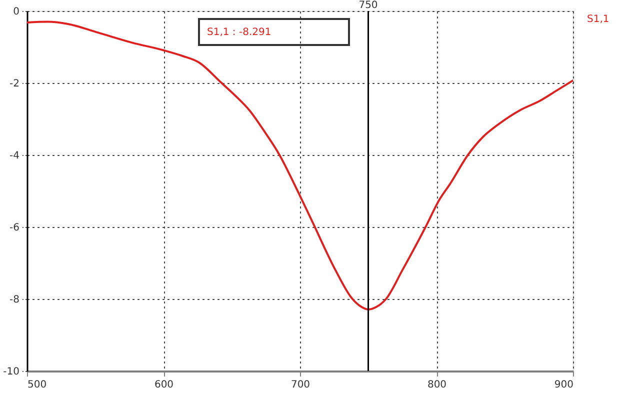 Image resolution: width=620 pixels, height=400 pixels. I want to click on y-tick-label: -2, so click(15, 84).